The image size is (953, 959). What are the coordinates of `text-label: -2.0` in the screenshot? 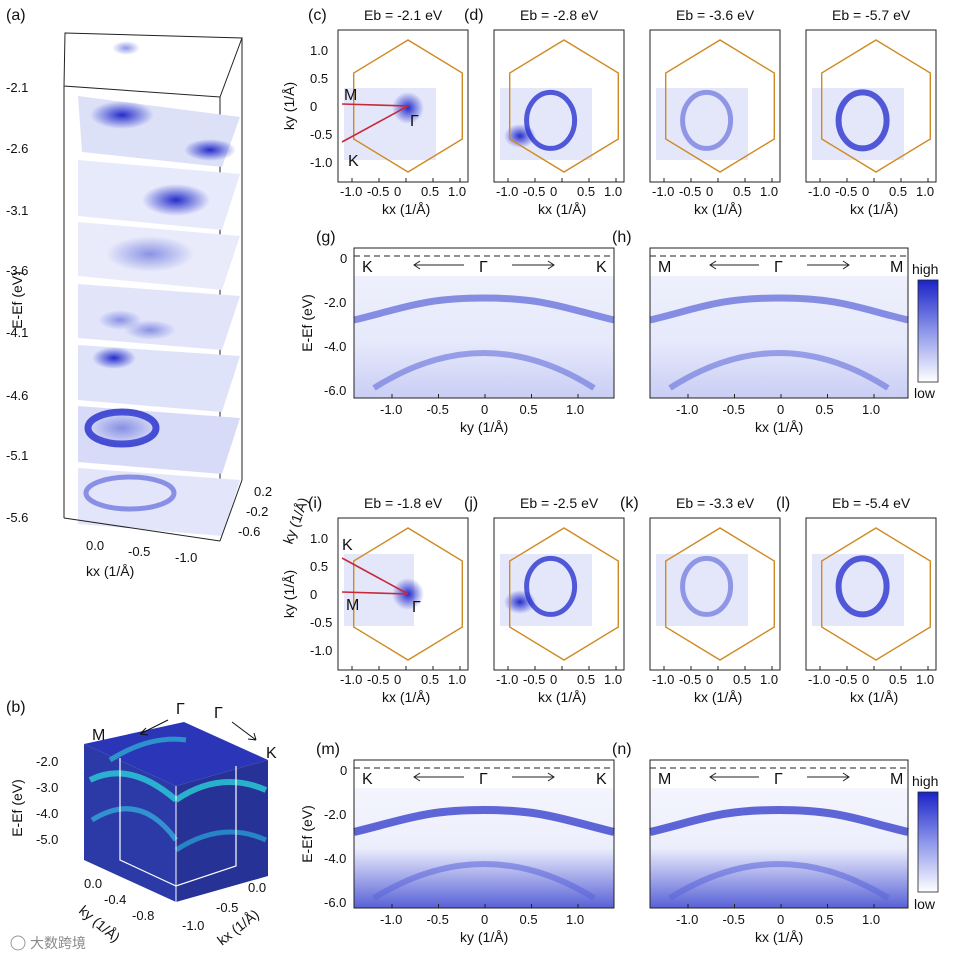 It's located at (335, 814).